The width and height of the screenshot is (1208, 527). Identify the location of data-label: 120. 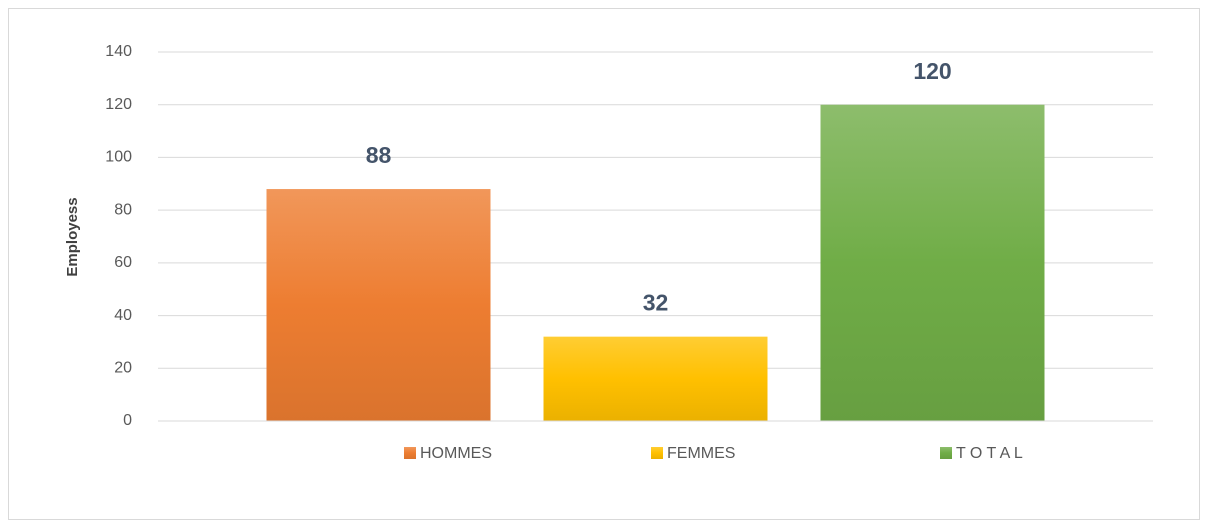
(932, 71).